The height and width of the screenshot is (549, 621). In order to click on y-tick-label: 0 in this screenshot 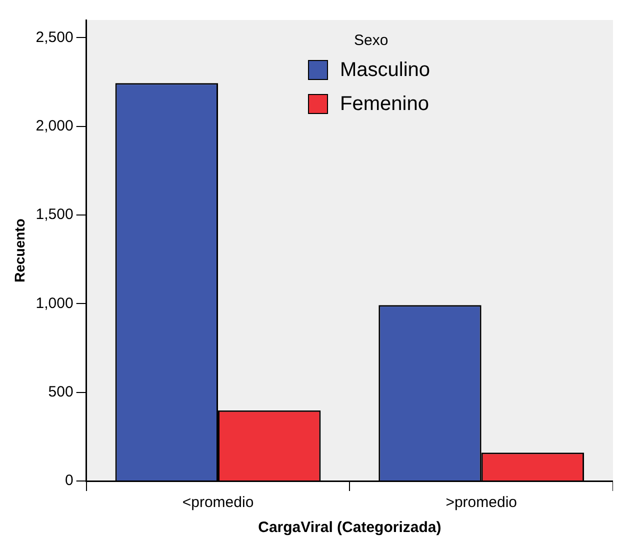, I will do `click(69, 481)`.